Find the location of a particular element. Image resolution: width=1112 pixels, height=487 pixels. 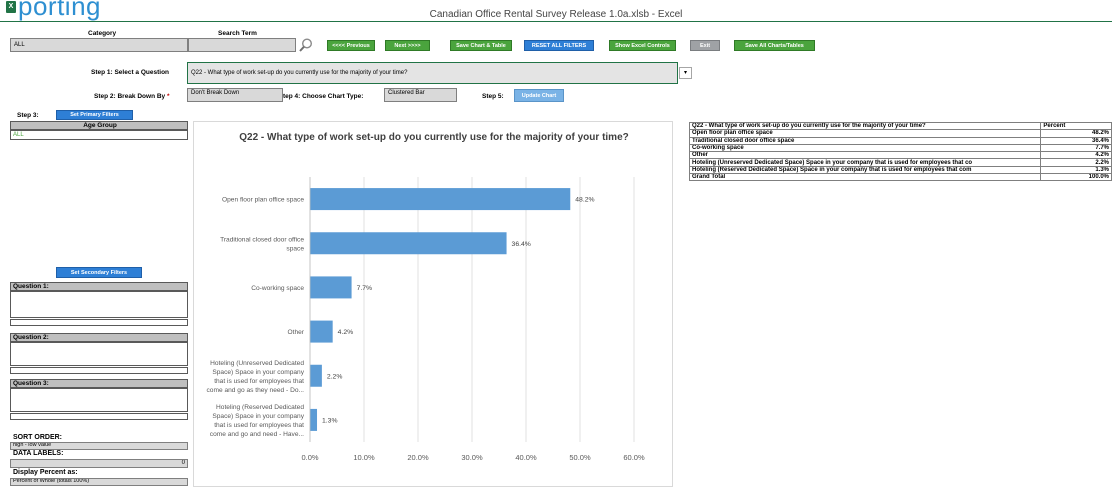

question1-box is located at coordinates (99, 304).